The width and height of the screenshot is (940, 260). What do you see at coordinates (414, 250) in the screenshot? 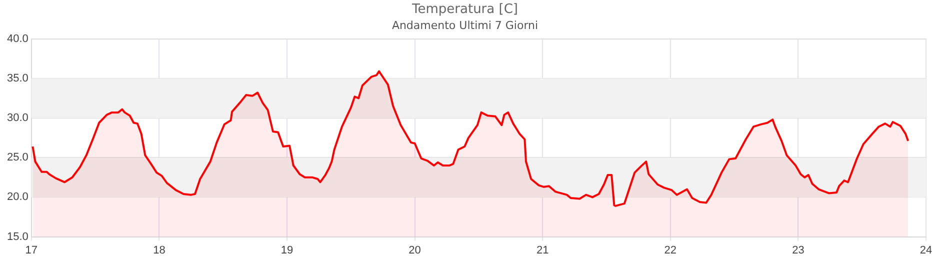
I see `x-tick-label: 20` at bounding box center [414, 250].